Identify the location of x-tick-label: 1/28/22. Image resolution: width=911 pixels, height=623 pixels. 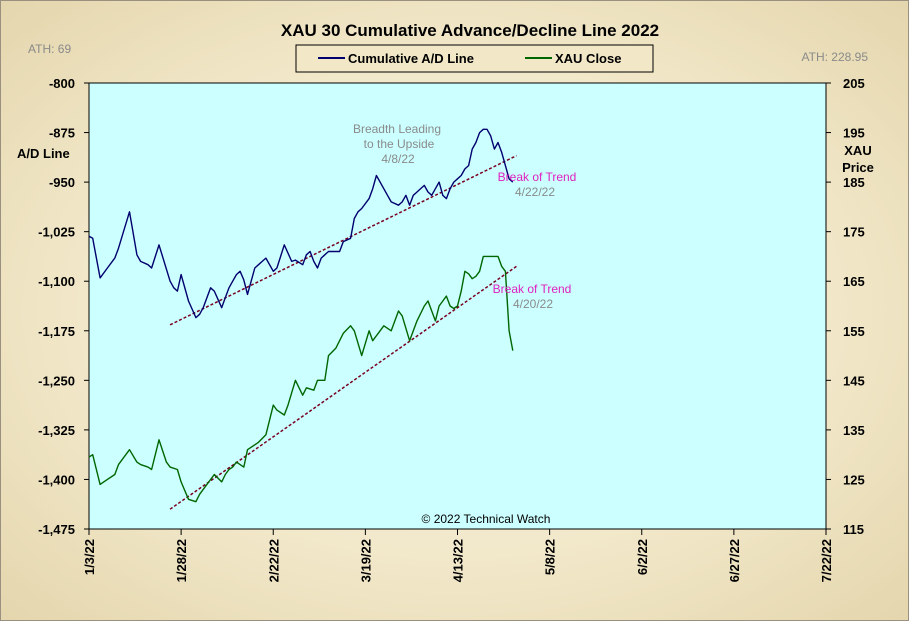
(181, 560).